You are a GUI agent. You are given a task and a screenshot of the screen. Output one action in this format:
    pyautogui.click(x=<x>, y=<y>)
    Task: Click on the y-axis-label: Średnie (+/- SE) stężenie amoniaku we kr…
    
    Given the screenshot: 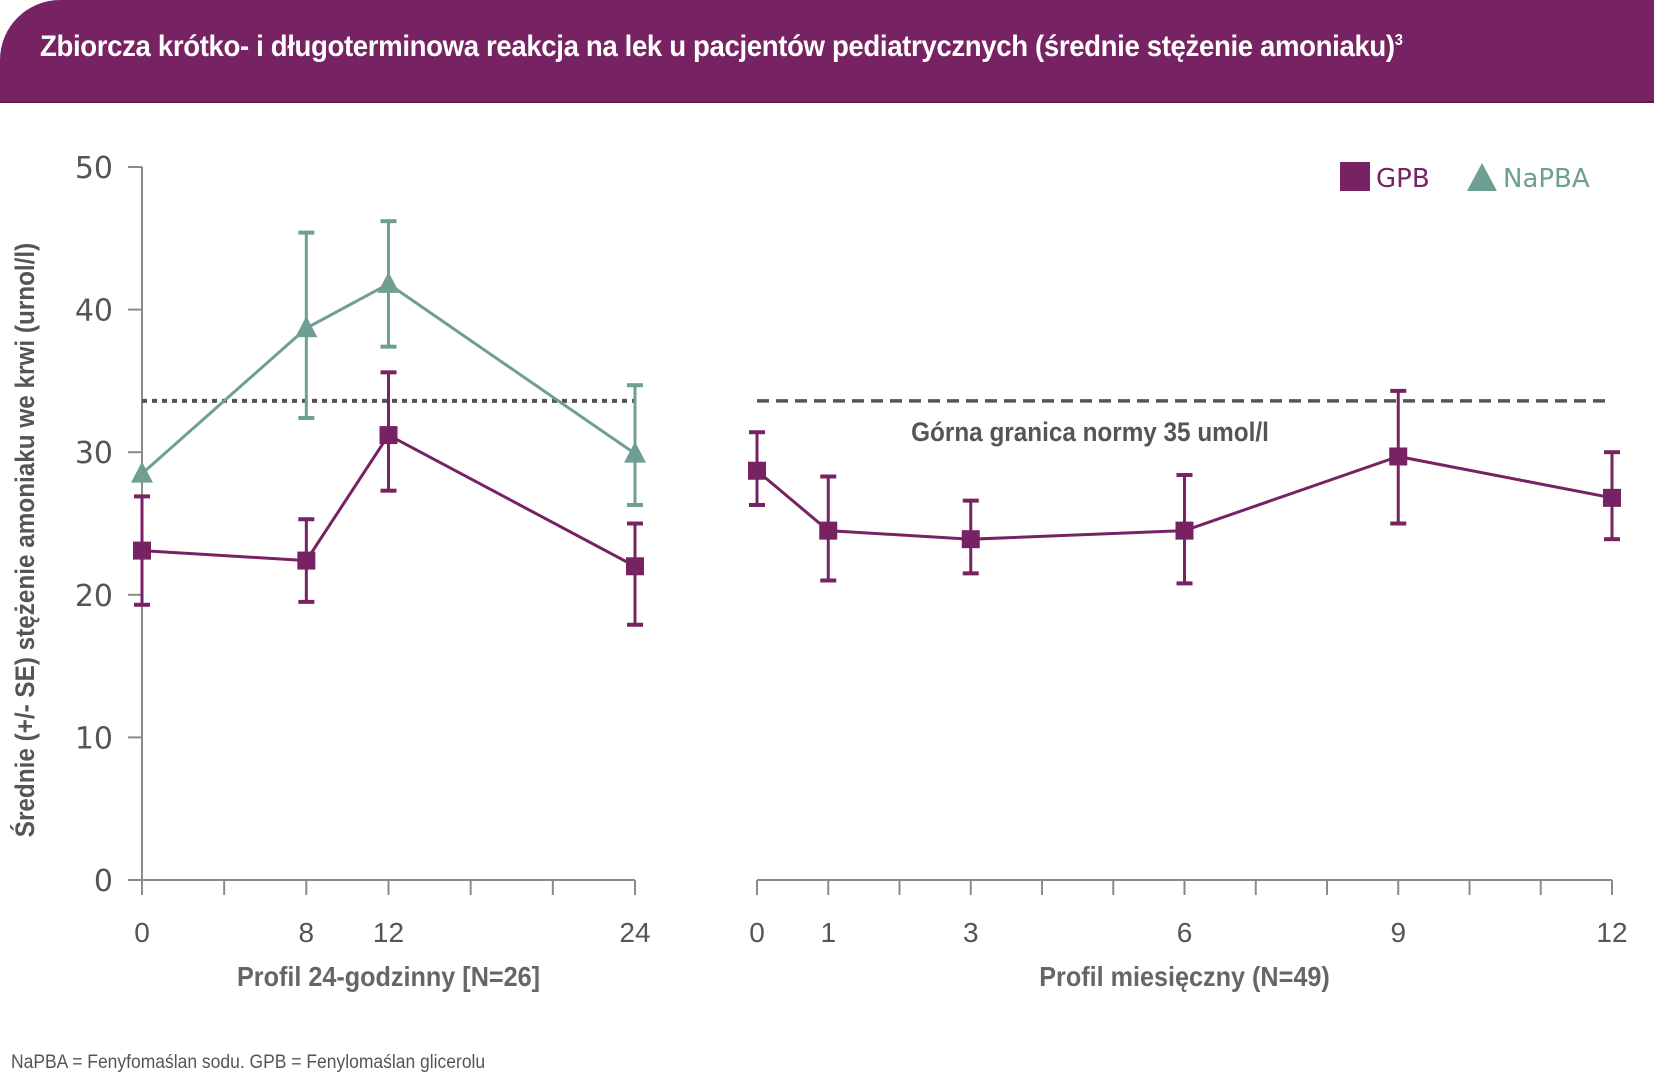 What is the action you would take?
    pyautogui.click(x=25, y=540)
    